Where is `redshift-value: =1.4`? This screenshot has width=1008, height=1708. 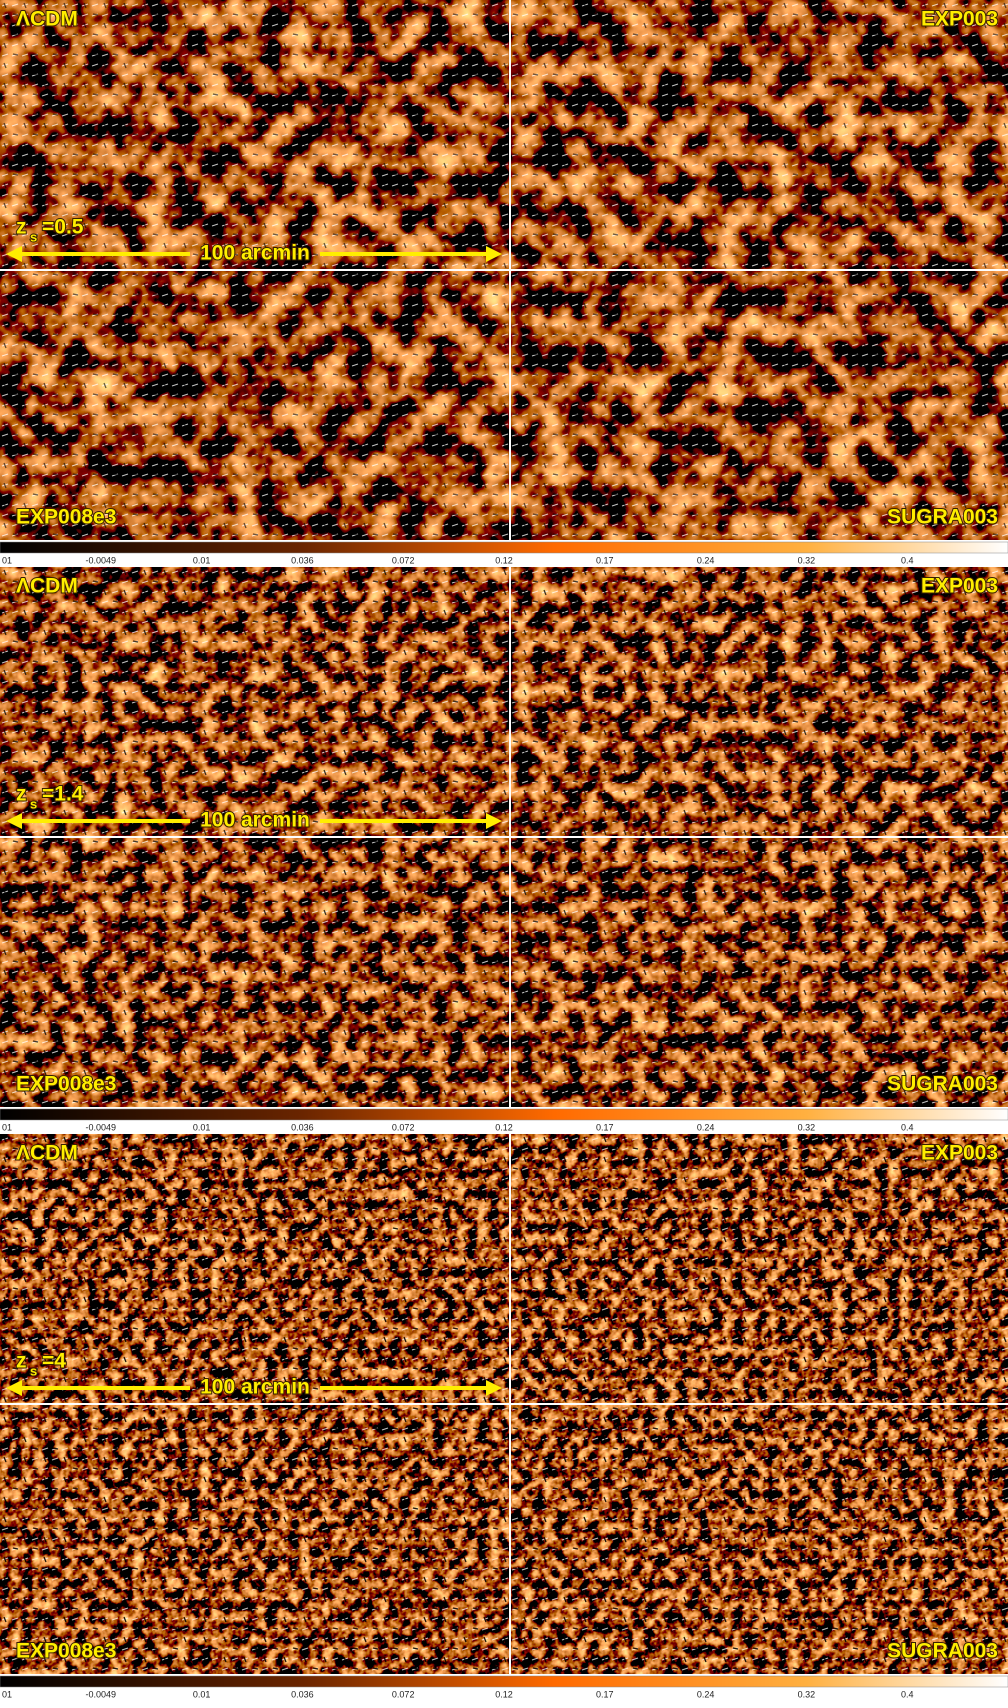
redshift-value: =1.4 is located at coordinates (63, 794).